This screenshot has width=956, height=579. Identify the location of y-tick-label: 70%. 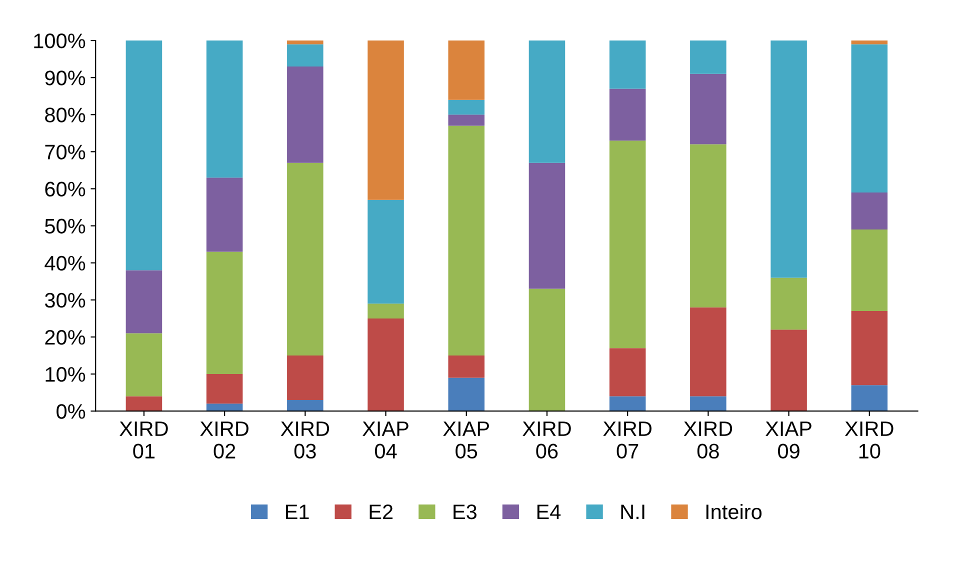
(65, 152).